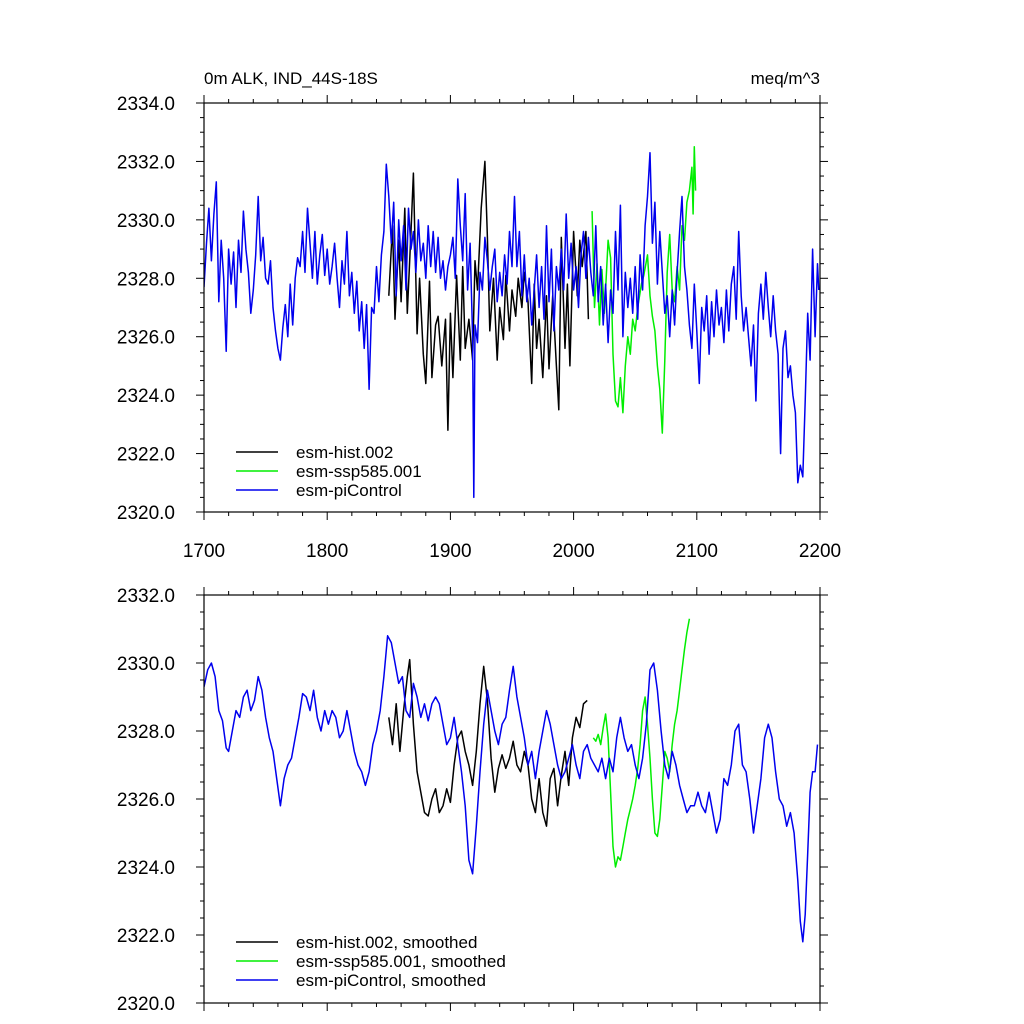 This screenshot has width=1024, height=1024. What do you see at coordinates (349, 490) in the screenshot?
I see `legend-label: esm-piControl` at bounding box center [349, 490].